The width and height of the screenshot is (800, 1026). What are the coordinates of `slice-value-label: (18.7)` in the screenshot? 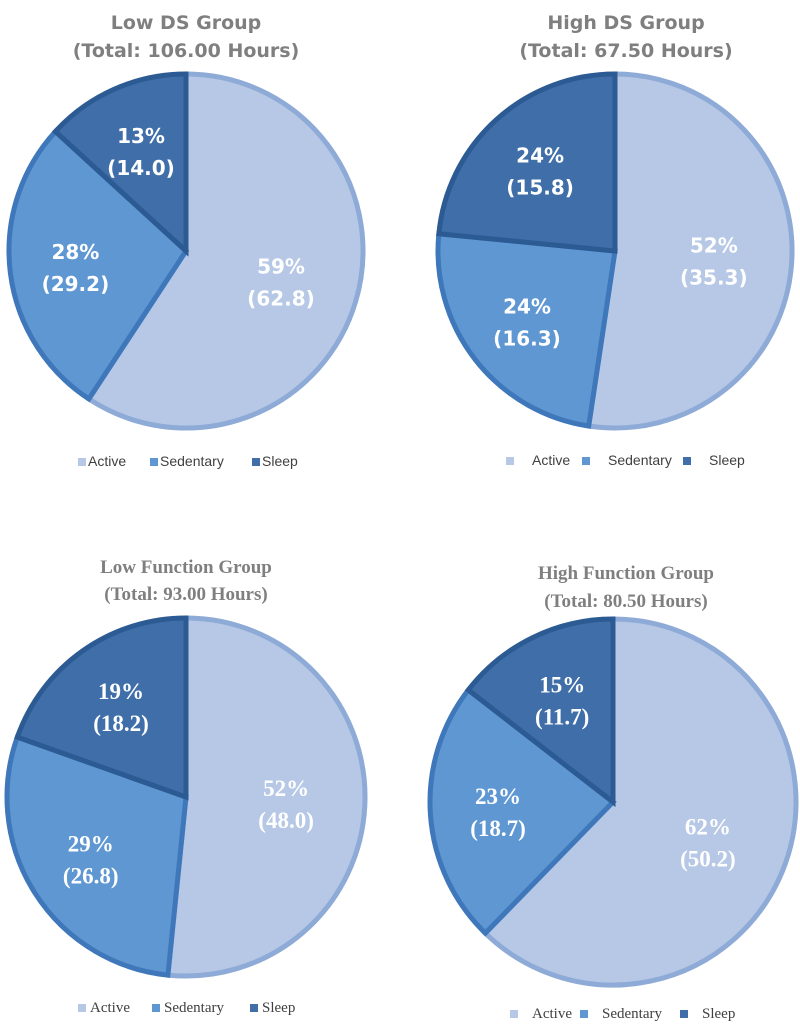 It's located at (498, 828).